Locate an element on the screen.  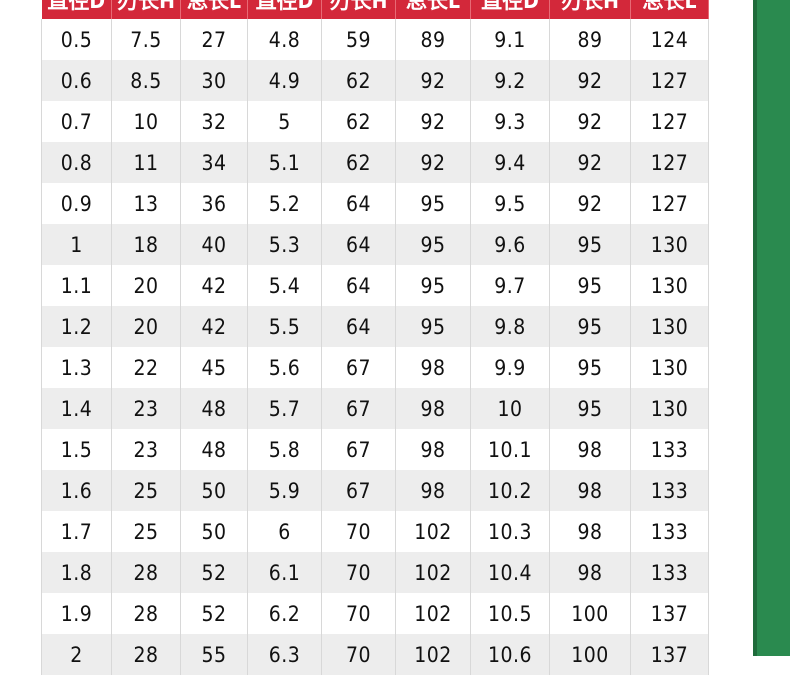
table-cell: 9.3 is located at coordinates (510, 121).